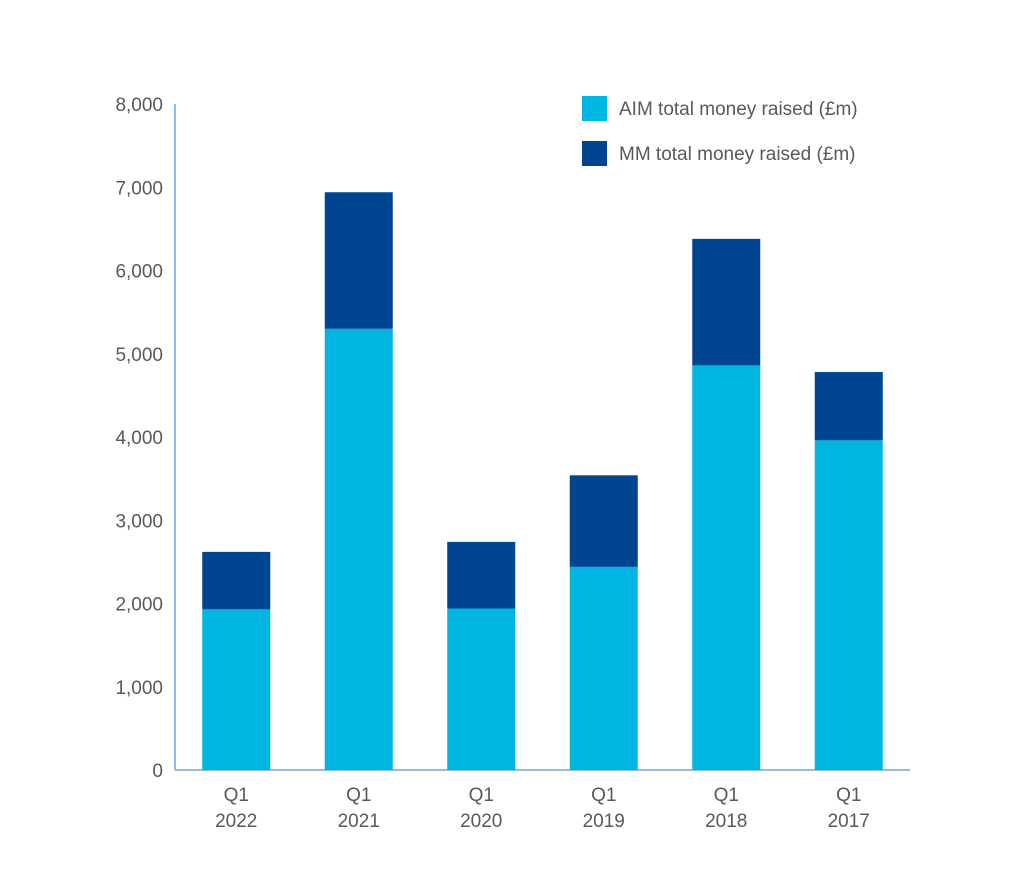  What do you see at coordinates (139, 438) in the screenshot?
I see `y-tick-label: 4,000` at bounding box center [139, 438].